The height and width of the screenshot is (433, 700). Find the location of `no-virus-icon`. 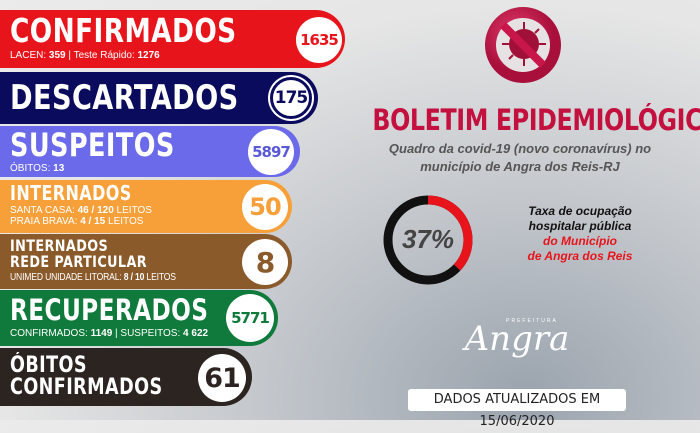

no-virus-icon is located at coordinates (523, 45).